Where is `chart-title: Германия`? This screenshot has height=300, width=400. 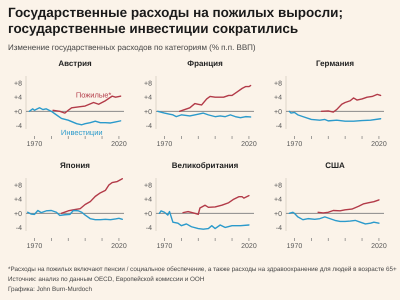
chart-title: Германия is located at coordinates (335, 63).